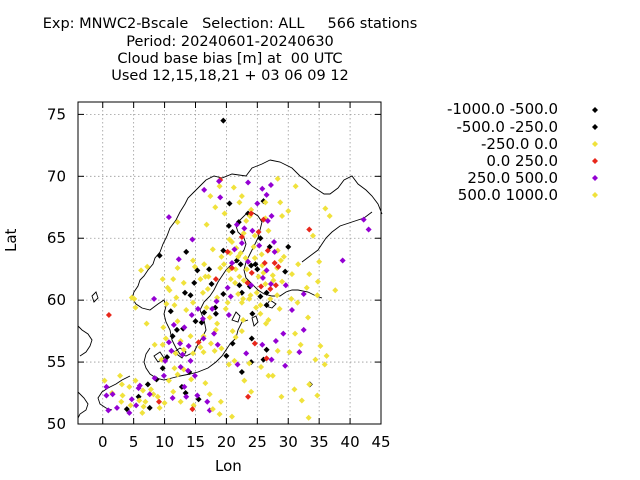 Image resolution: width=640 pixels, height=480 pixels. Describe the element at coordinates (164, 442) in the screenshot. I see `x-tick-label: 10` at that location.